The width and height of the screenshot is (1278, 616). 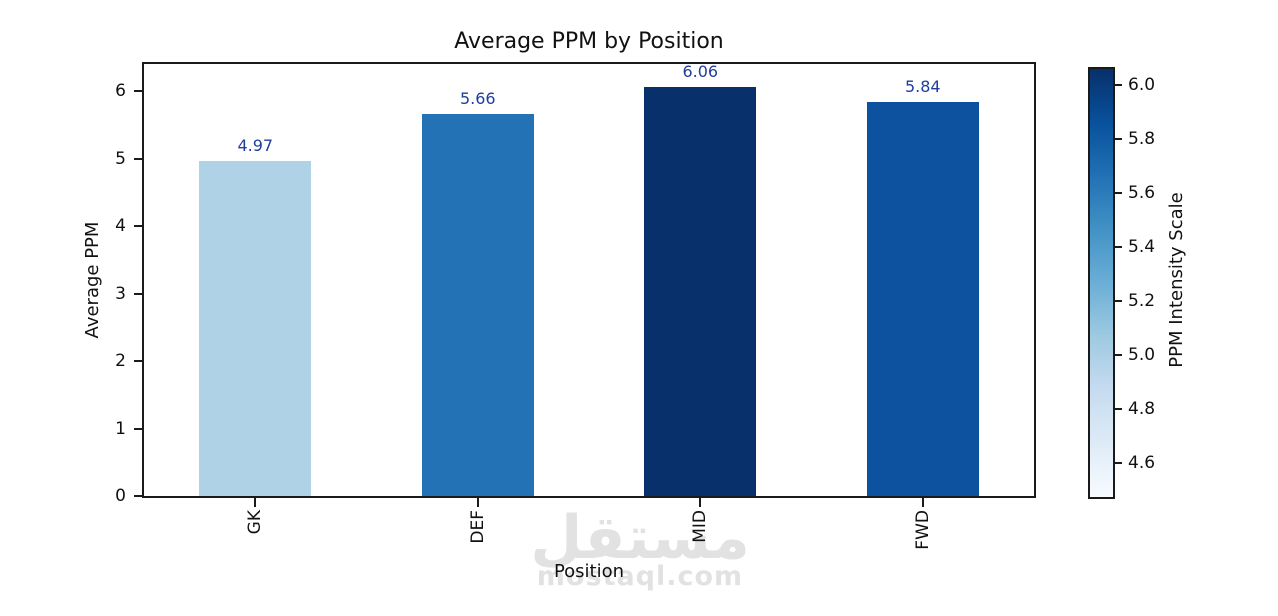 I want to click on y-tick-label: 5, so click(x=120, y=158).